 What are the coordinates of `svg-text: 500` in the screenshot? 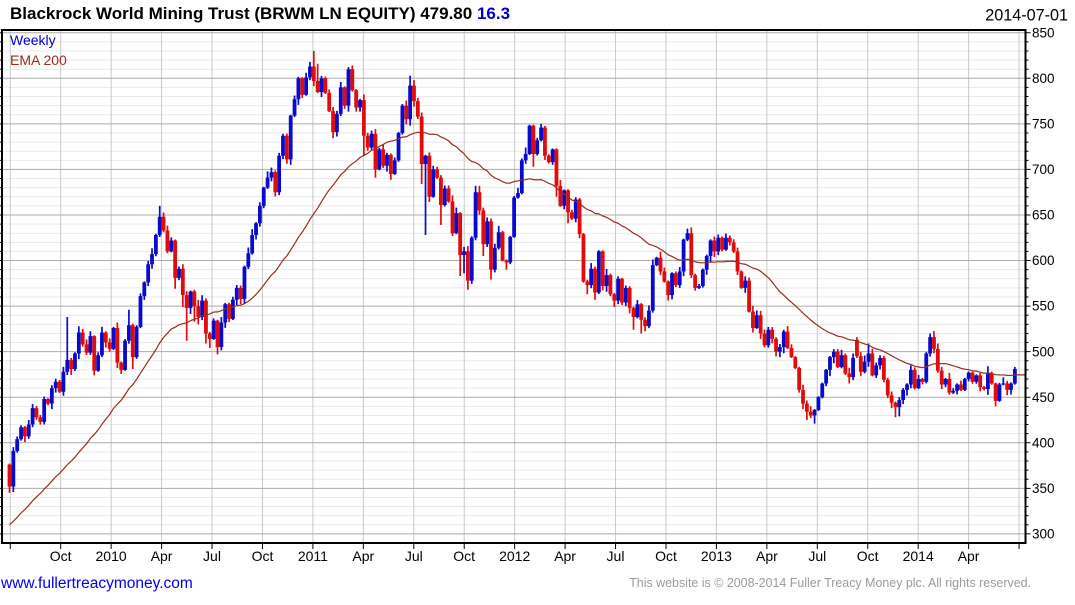 It's located at (1043, 351).